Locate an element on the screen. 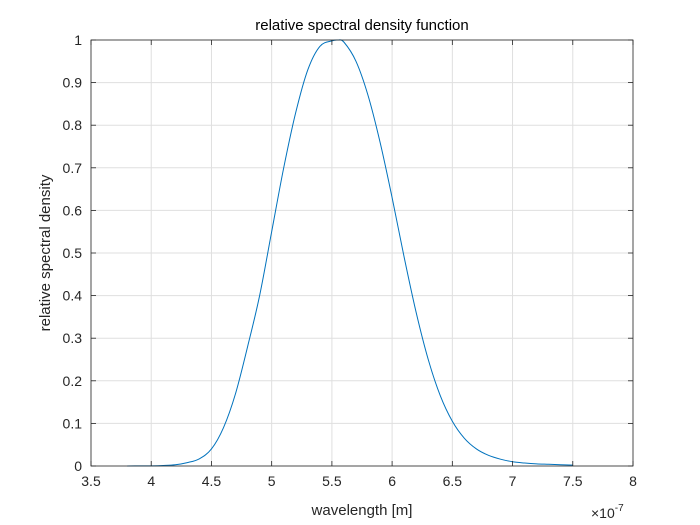  y-tick-label: 0.7 is located at coordinates (73, 168).